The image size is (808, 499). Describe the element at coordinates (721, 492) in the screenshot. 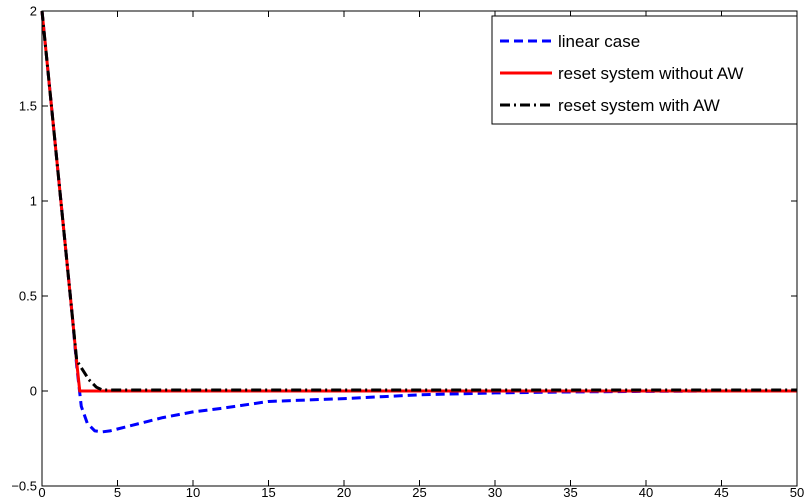

I see `x-tick-label: 45` at that location.